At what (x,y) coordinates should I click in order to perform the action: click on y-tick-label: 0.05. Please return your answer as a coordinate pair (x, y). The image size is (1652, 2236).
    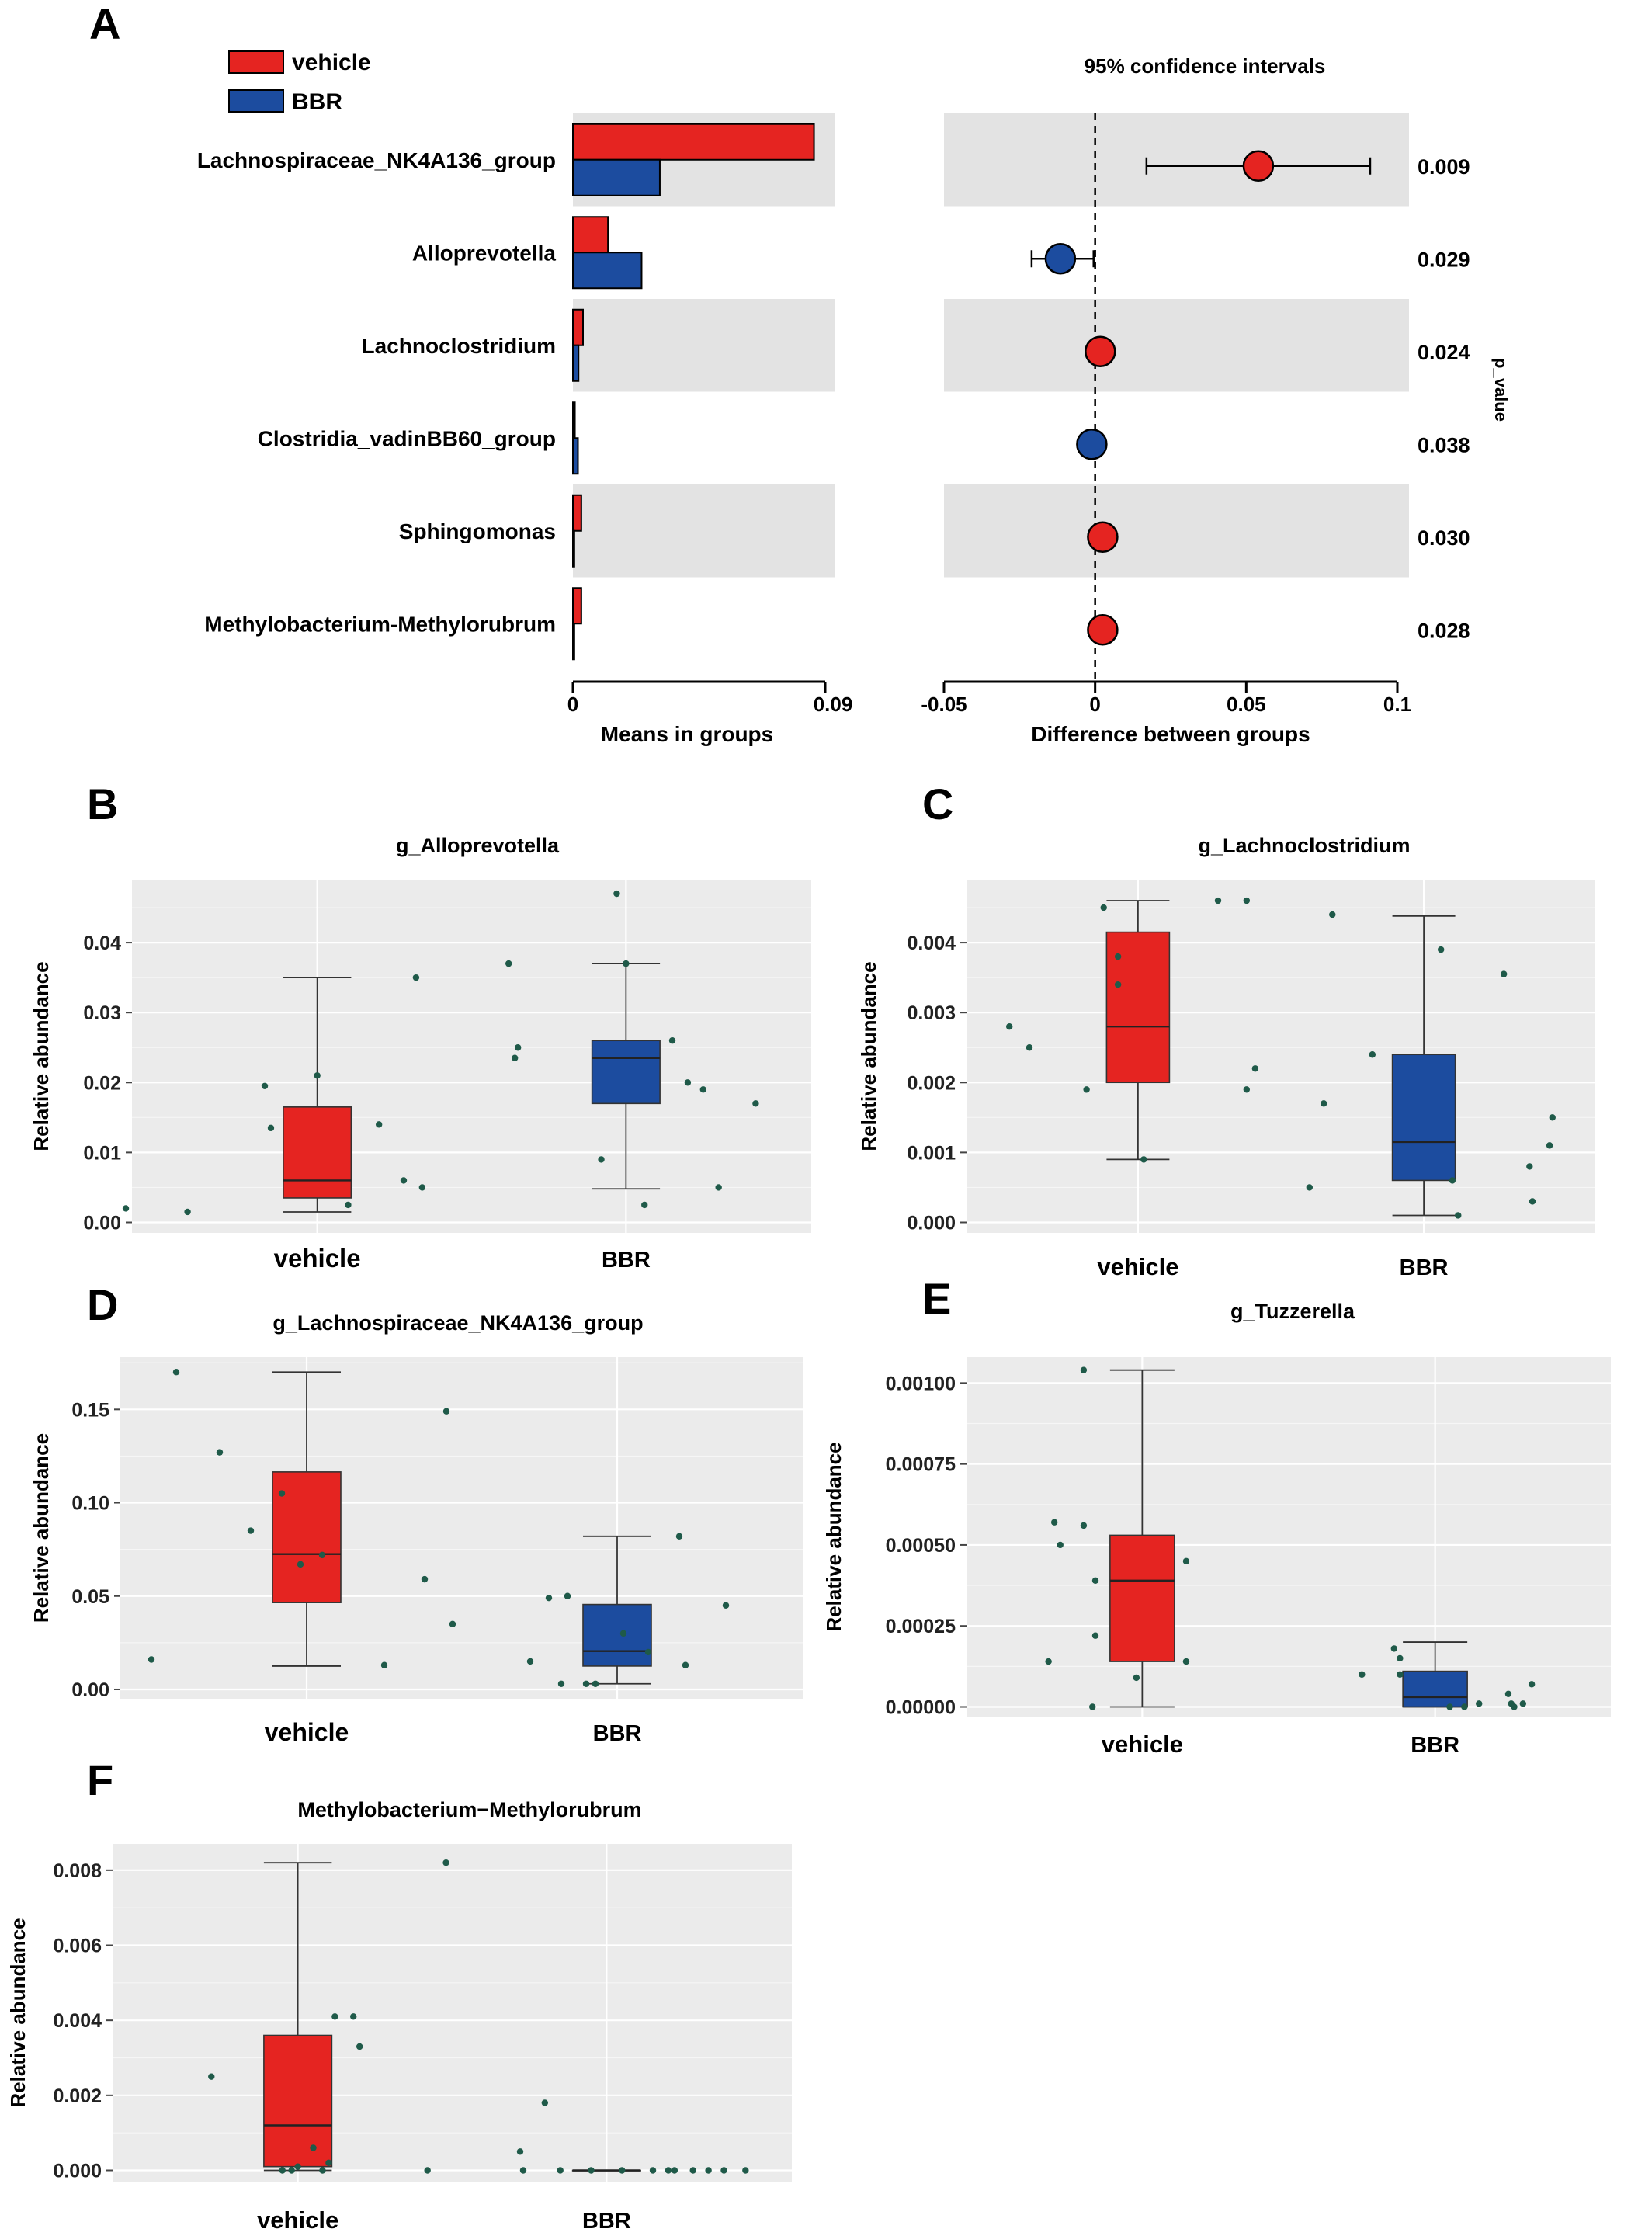
    Looking at the image, I should click on (90, 1597).